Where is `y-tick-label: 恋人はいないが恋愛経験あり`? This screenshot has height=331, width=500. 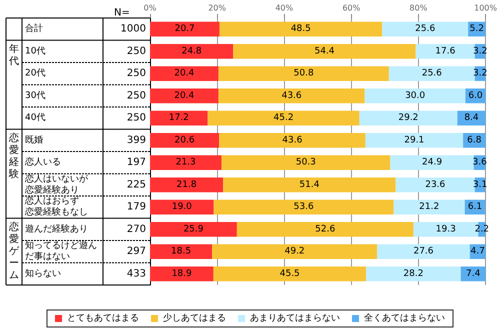
y-tick-label: 恋人はいないが恋愛経験あり is located at coordinates (56, 184).